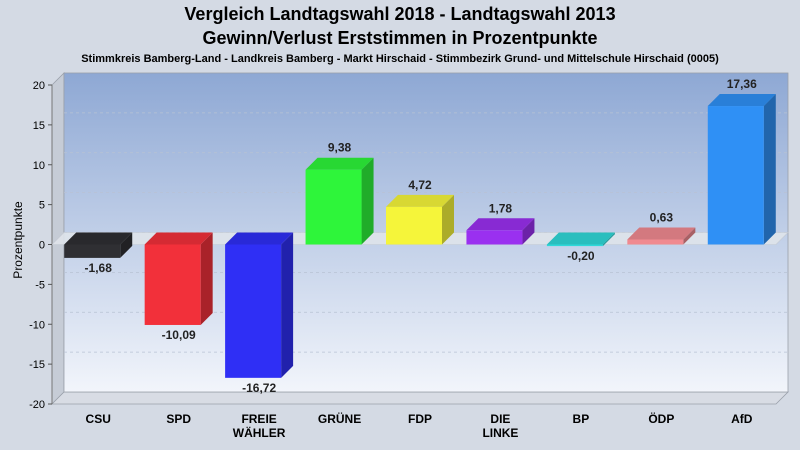 This screenshot has height=450, width=800. What do you see at coordinates (581, 256) in the screenshot?
I see `value-label: -0,20` at bounding box center [581, 256].